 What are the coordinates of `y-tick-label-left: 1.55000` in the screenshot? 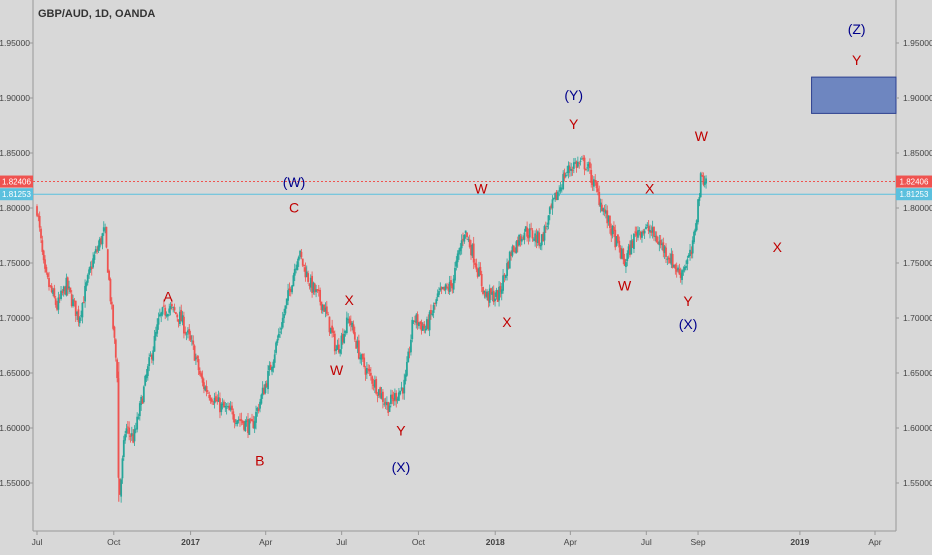 It's located at (15, 483).